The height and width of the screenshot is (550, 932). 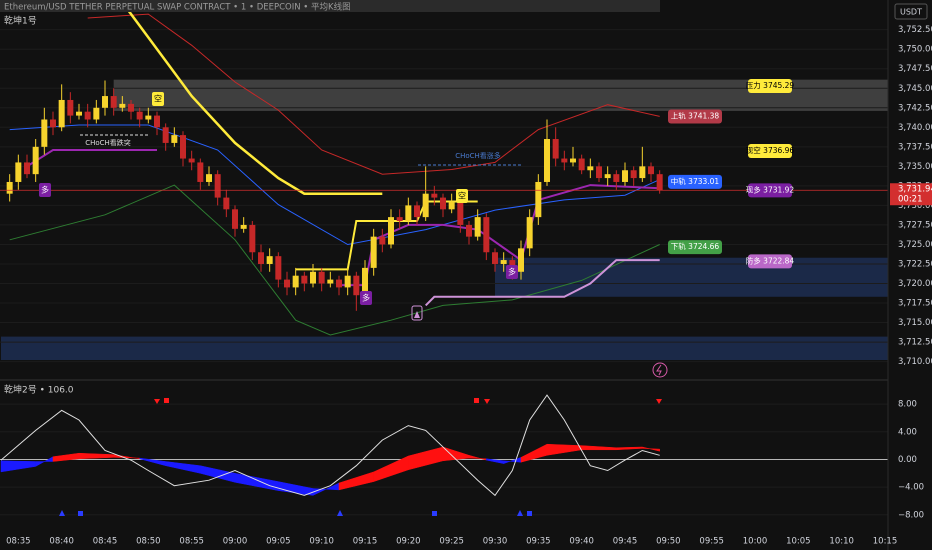 What do you see at coordinates (278, 542) in the screenshot?
I see `x-tick-label: 09:05` at bounding box center [278, 542].